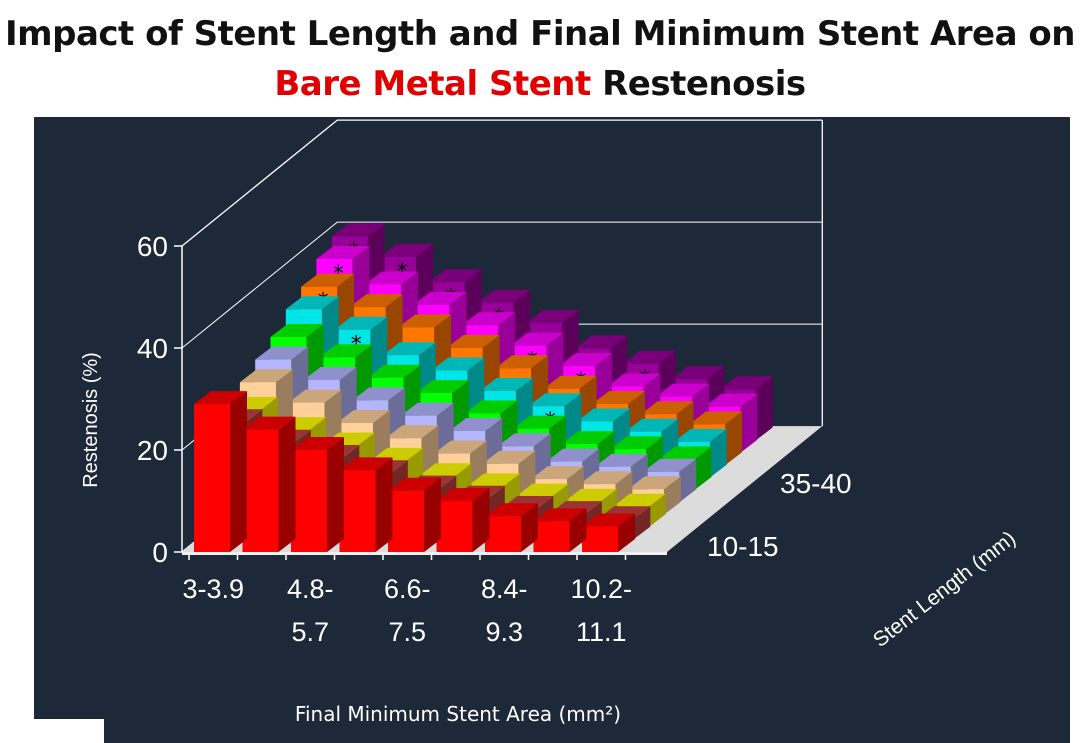  Describe the element at coordinates (152, 246) in the screenshot. I see `y-tick-label: 60` at that location.